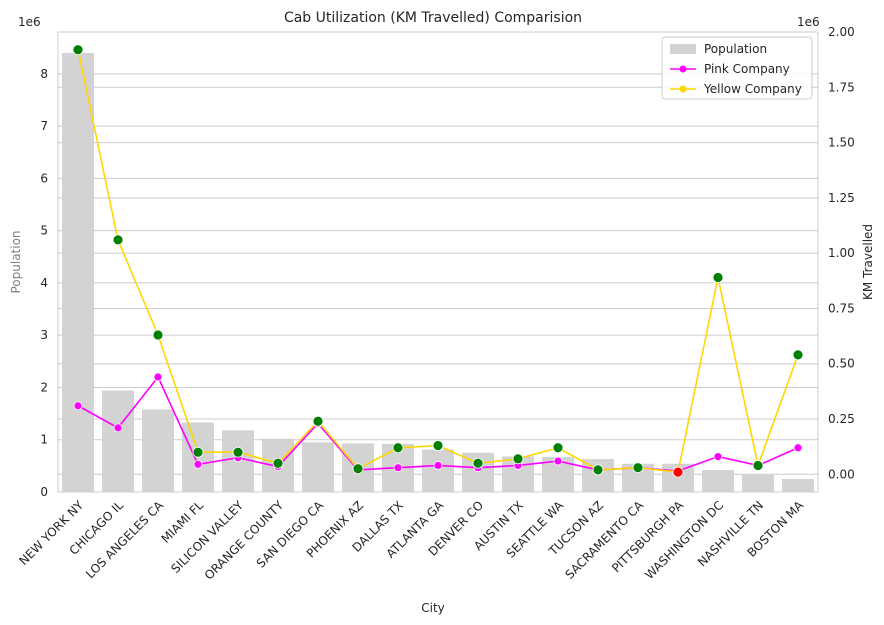 The width and height of the screenshot is (884, 625). I want to click on y-tick-label: 3, so click(44, 335).